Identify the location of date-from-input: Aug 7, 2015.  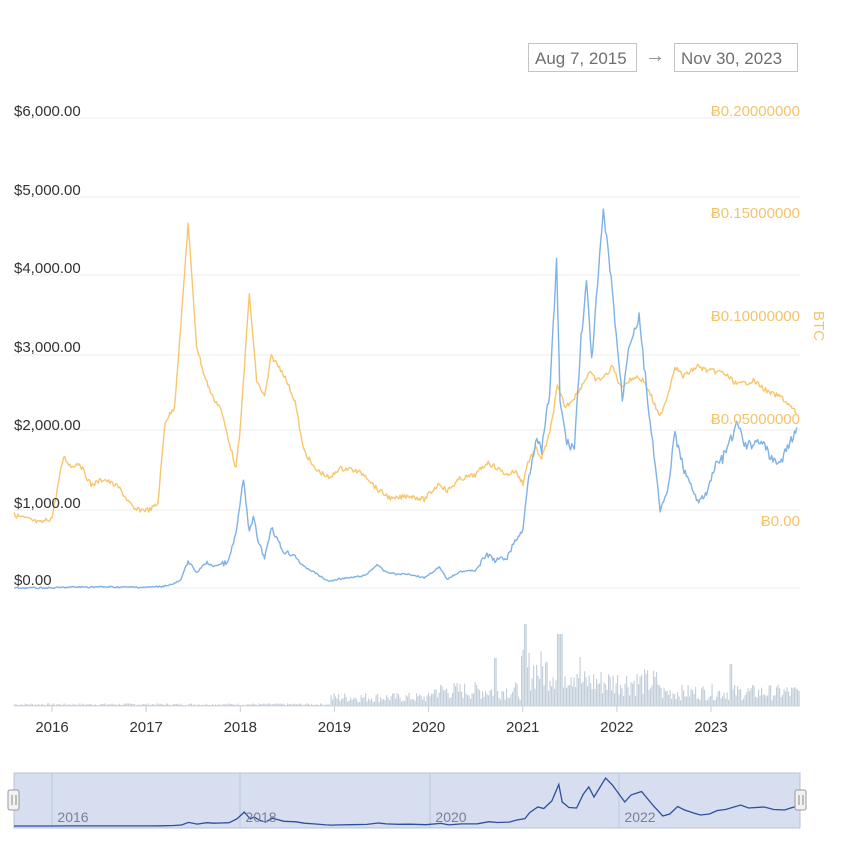
(582, 57).